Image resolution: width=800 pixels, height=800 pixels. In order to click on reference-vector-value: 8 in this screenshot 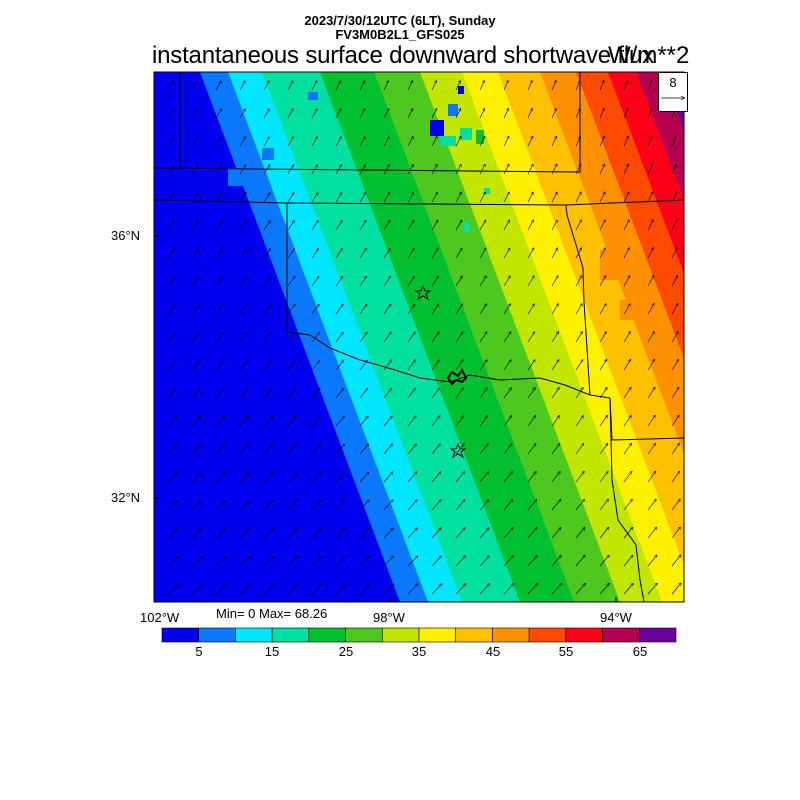, I will do `click(673, 82)`.